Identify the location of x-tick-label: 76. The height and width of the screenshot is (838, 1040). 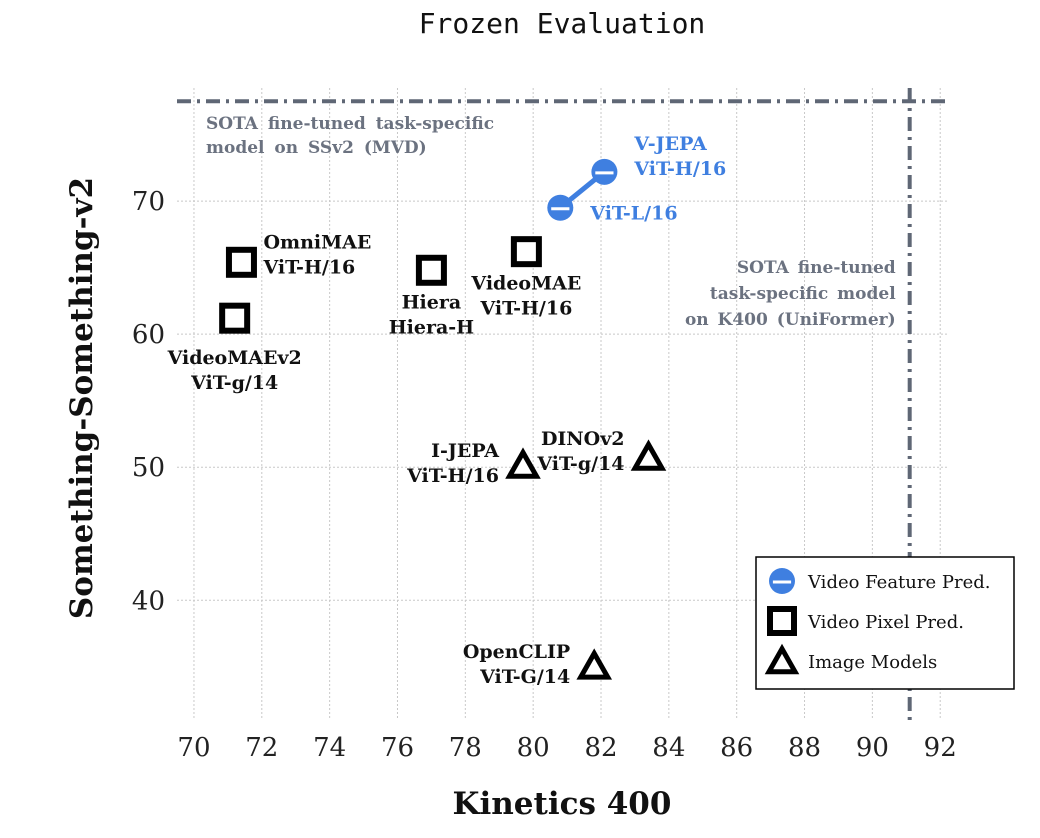
(397, 748).